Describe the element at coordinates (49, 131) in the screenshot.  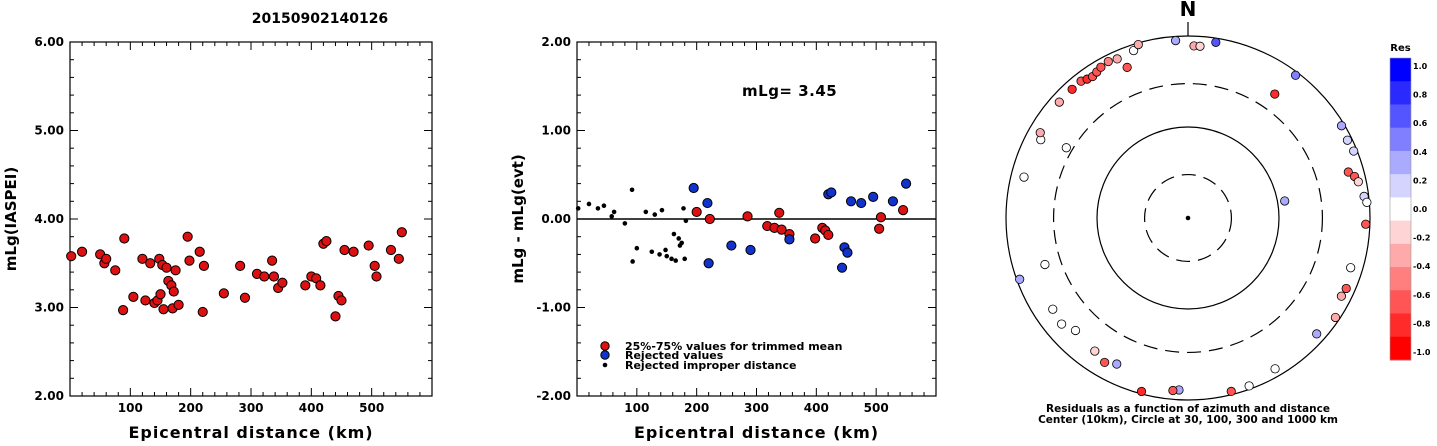
I see `y-tick-label: 5.00` at that location.